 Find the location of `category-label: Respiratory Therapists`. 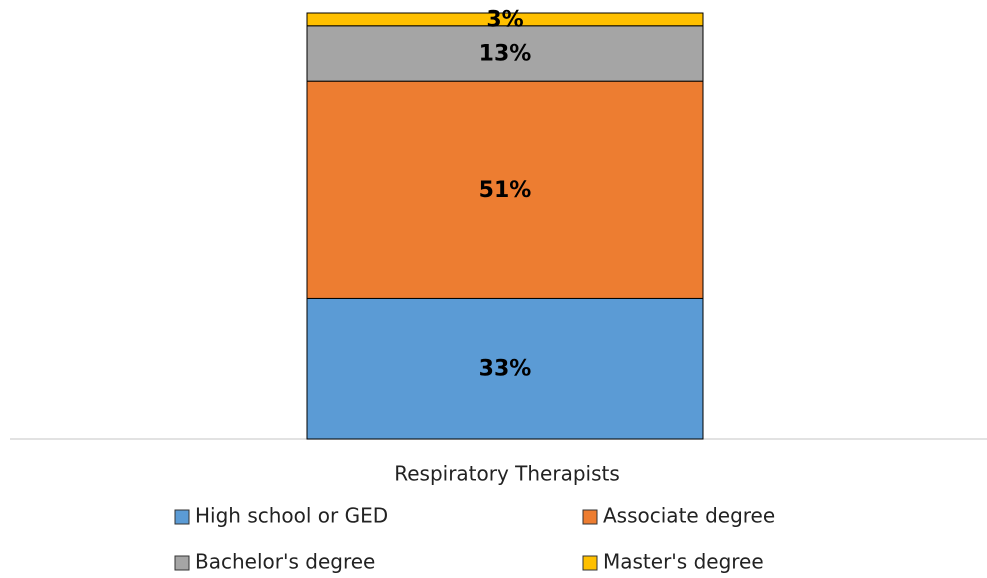

category-label: Respiratory Therapists is located at coordinates (507, 474).